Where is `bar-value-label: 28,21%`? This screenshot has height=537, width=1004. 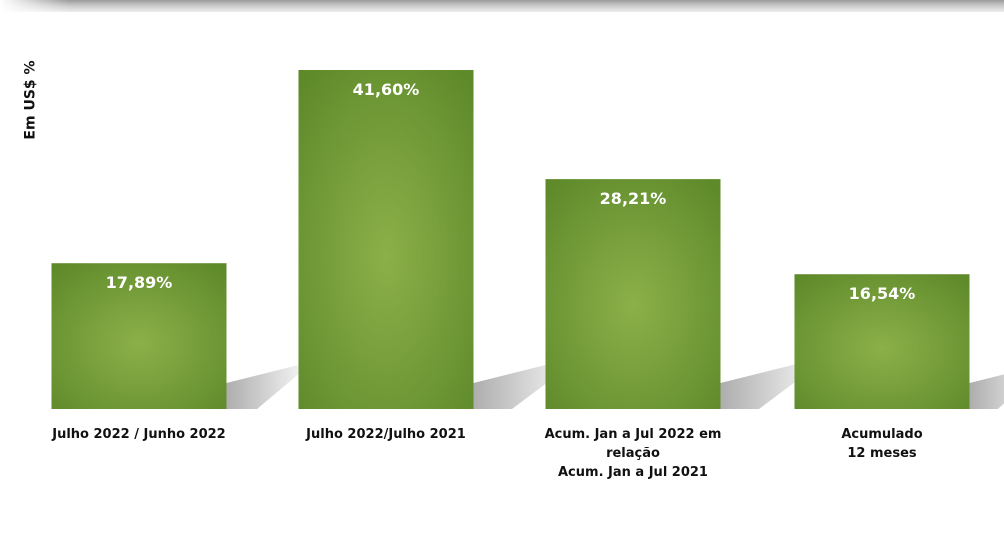 bar-value-label: 28,21% is located at coordinates (633, 198).